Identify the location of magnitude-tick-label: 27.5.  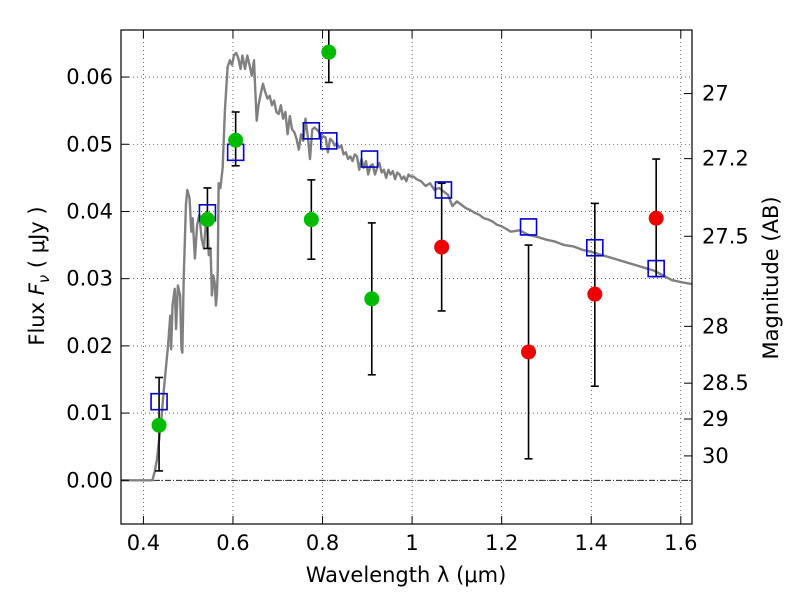
(725, 236).